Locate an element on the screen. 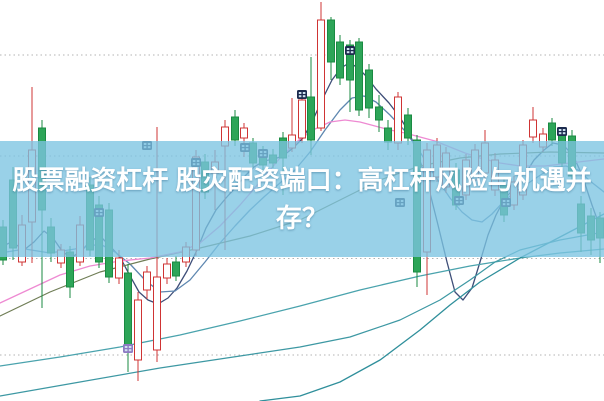 Image resolution: width=604 pixels, height=401 pixels. headline-line-1: 股票融资杠杆 股灾配资端口：高杠杆风险与机遇并 is located at coordinates (302, 180).